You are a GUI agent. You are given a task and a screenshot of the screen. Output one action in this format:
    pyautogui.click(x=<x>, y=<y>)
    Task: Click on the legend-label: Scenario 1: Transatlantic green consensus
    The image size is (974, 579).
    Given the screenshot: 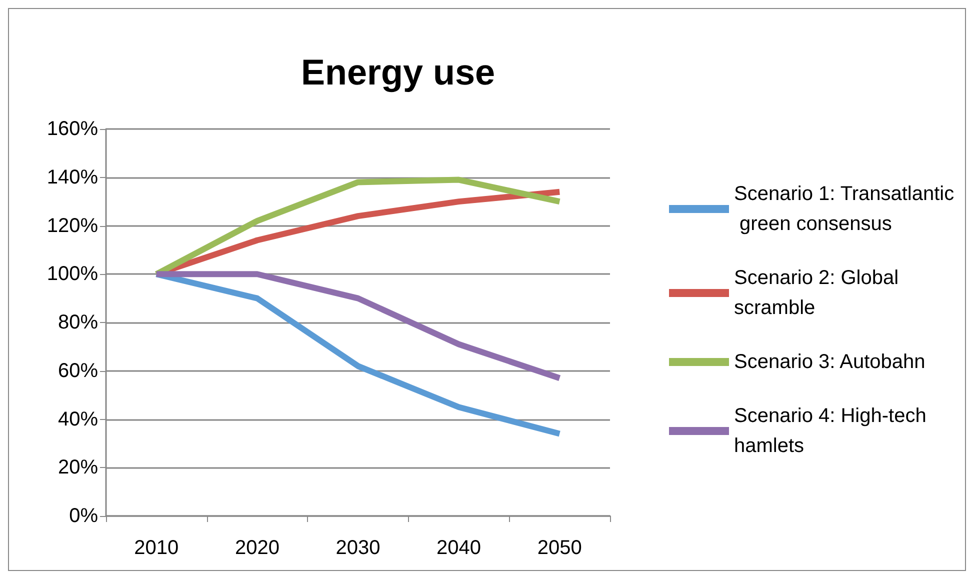 What is the action you would take?
    pyautogui.click(x=844, y=209)
    